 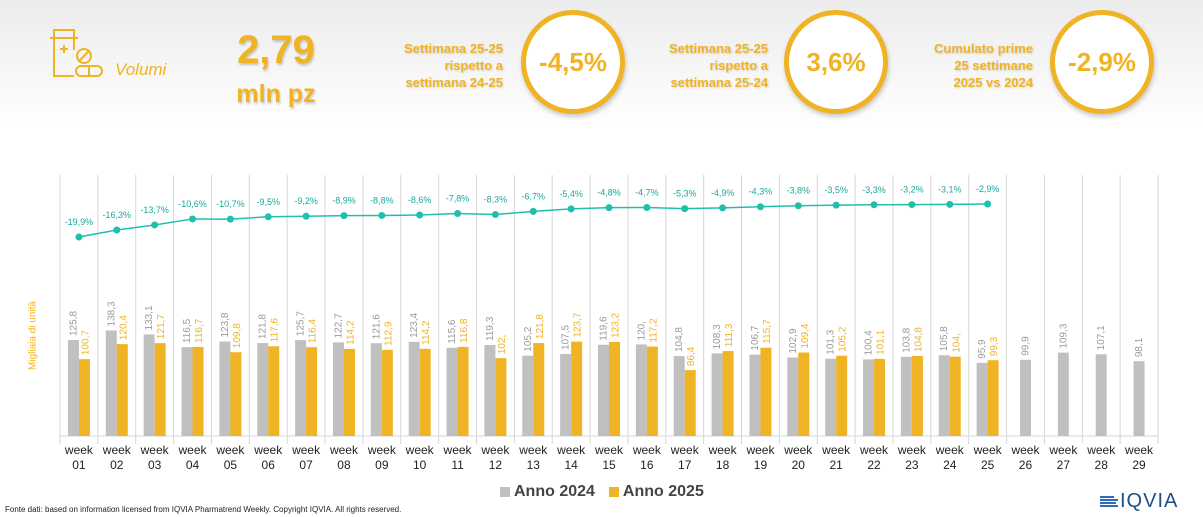 What do you see at coordinates (464, 330) in the screenshot?
I see `bar-label-2025: 116,8` at bounding box center [464, 330].